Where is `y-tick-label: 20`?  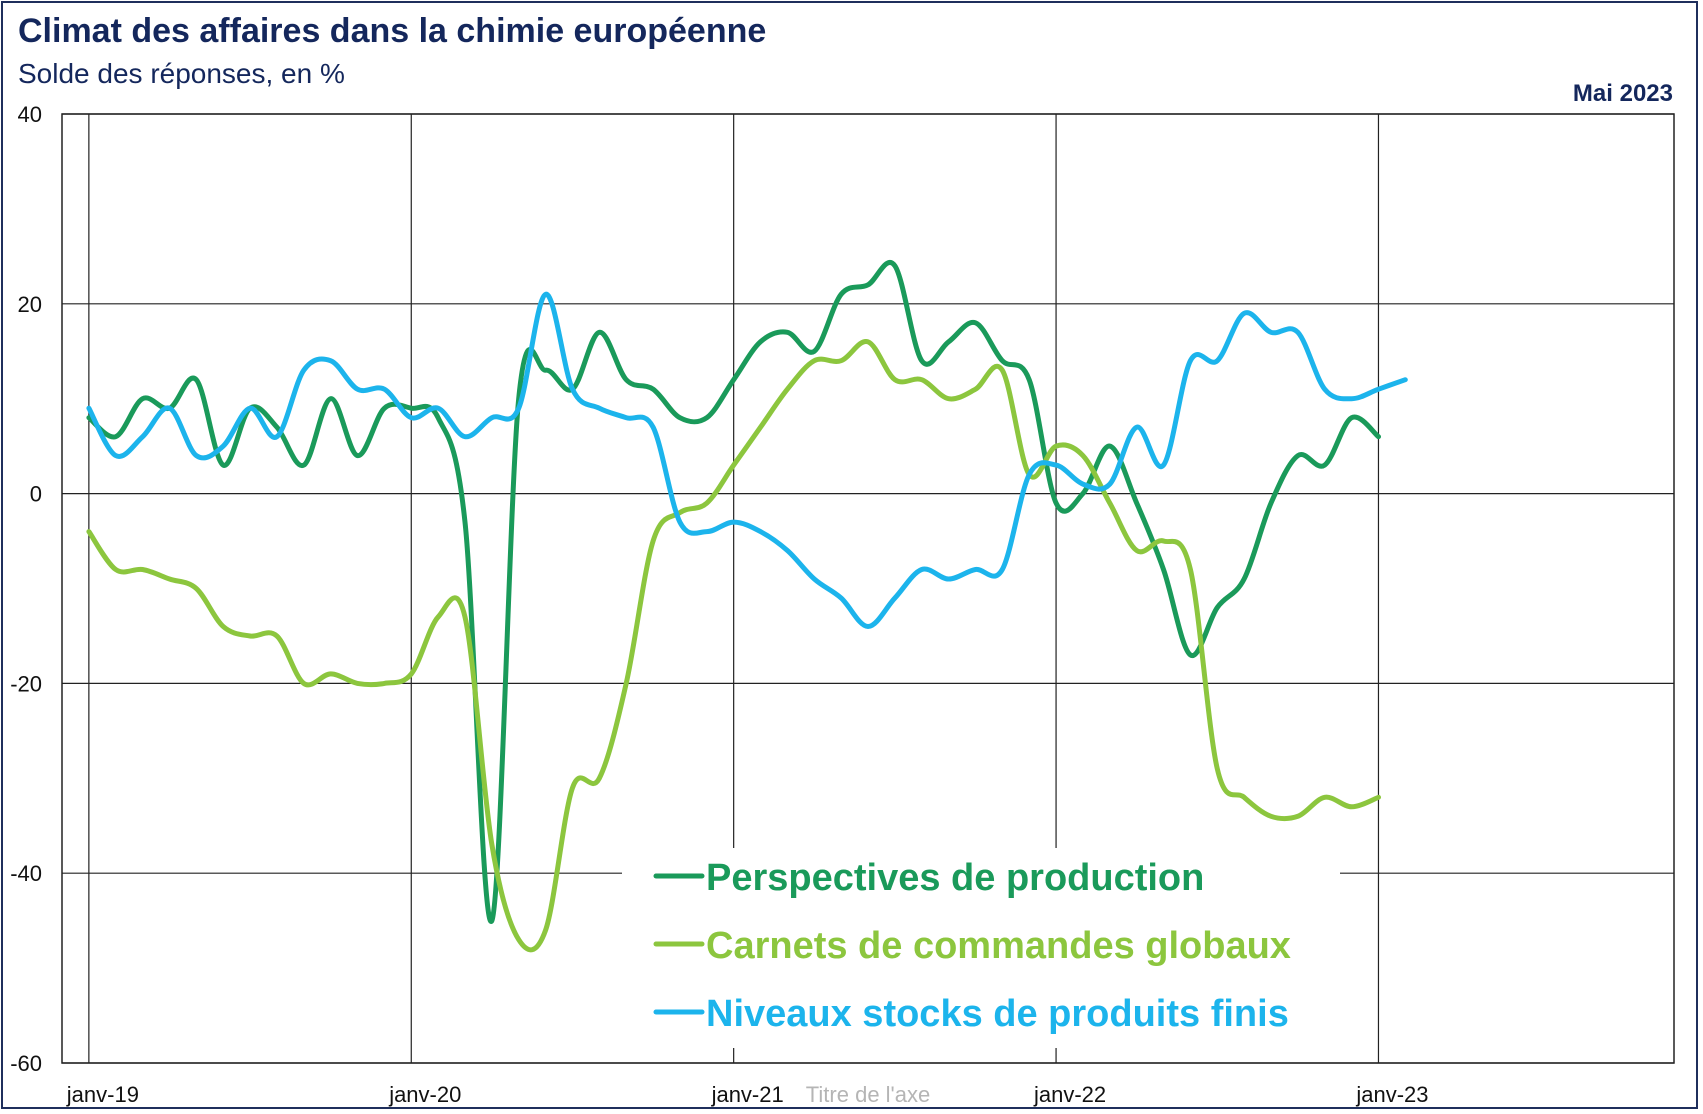
y-tick-label: 20 is located at coordinates (30, 304).